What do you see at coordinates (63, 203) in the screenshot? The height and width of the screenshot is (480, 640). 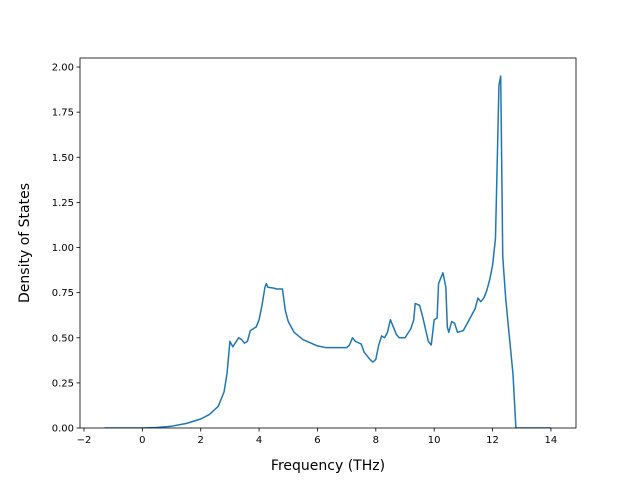 I see `y-tick-label: 1.25` at bounding box center [63, 203].